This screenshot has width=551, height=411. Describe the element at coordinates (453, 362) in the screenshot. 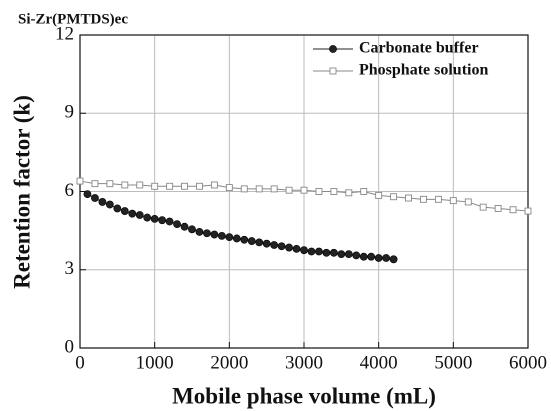

I see `x-tick-label: 5000` at that location.